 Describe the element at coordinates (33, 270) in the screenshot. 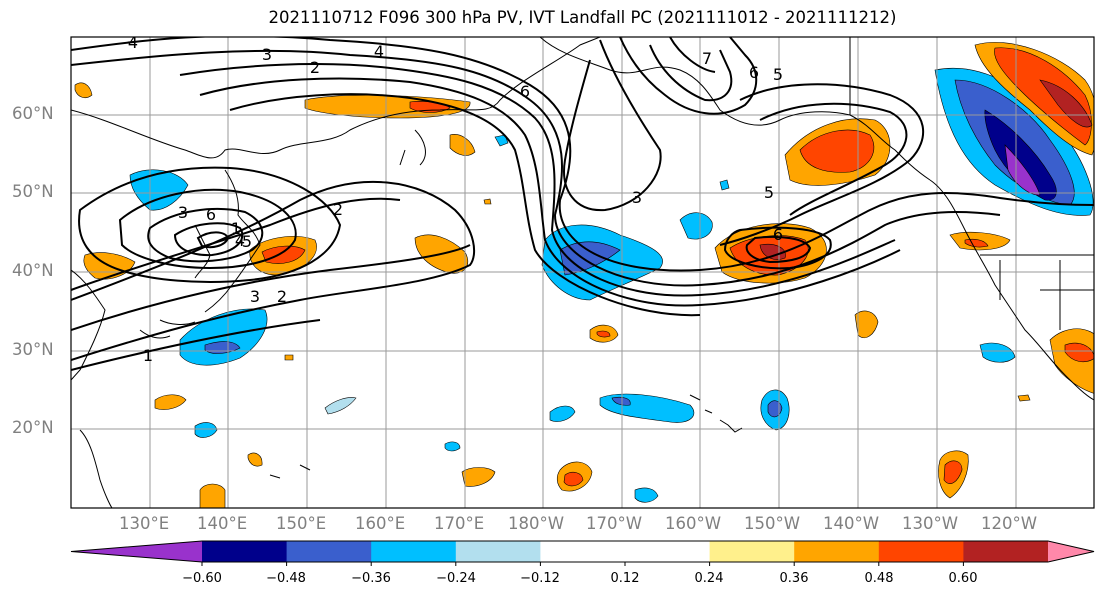

I see `lat-label: 40°N` at that location.